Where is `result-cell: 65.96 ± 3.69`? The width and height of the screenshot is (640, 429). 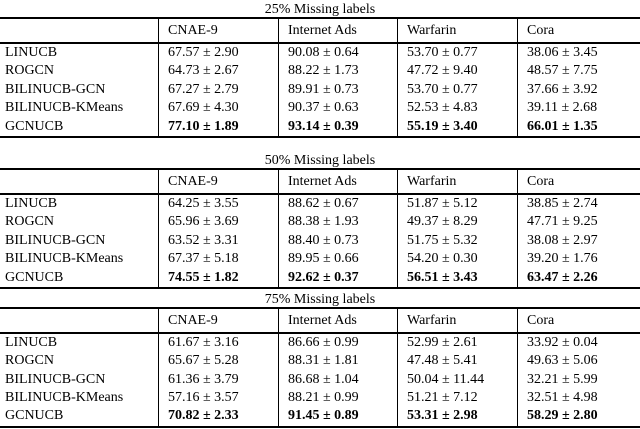
result-cell: 65.96 ± 3.69 is located at coordinates (218, 222).